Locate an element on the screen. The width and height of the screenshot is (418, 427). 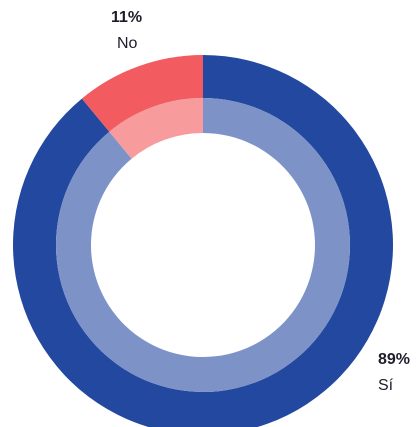
inner-segment is located at coordinates (156, 128).